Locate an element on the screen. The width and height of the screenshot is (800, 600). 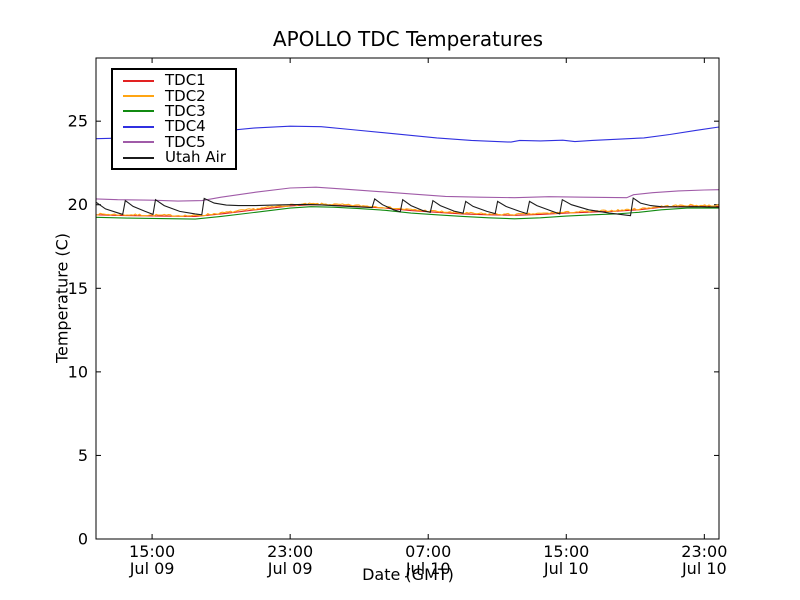
series-line-utah-air is located at coordinates (407, 207).